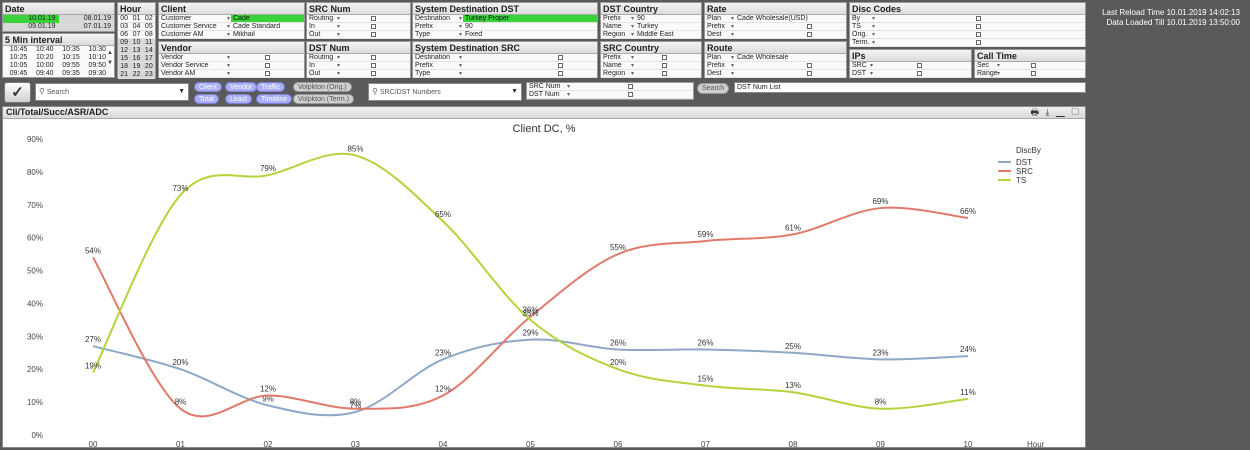  What do you see at coordinates (775, 58) in the screenshot?
I see `field-row: PlanCade Wholesale` at bounding box center [775, 58].